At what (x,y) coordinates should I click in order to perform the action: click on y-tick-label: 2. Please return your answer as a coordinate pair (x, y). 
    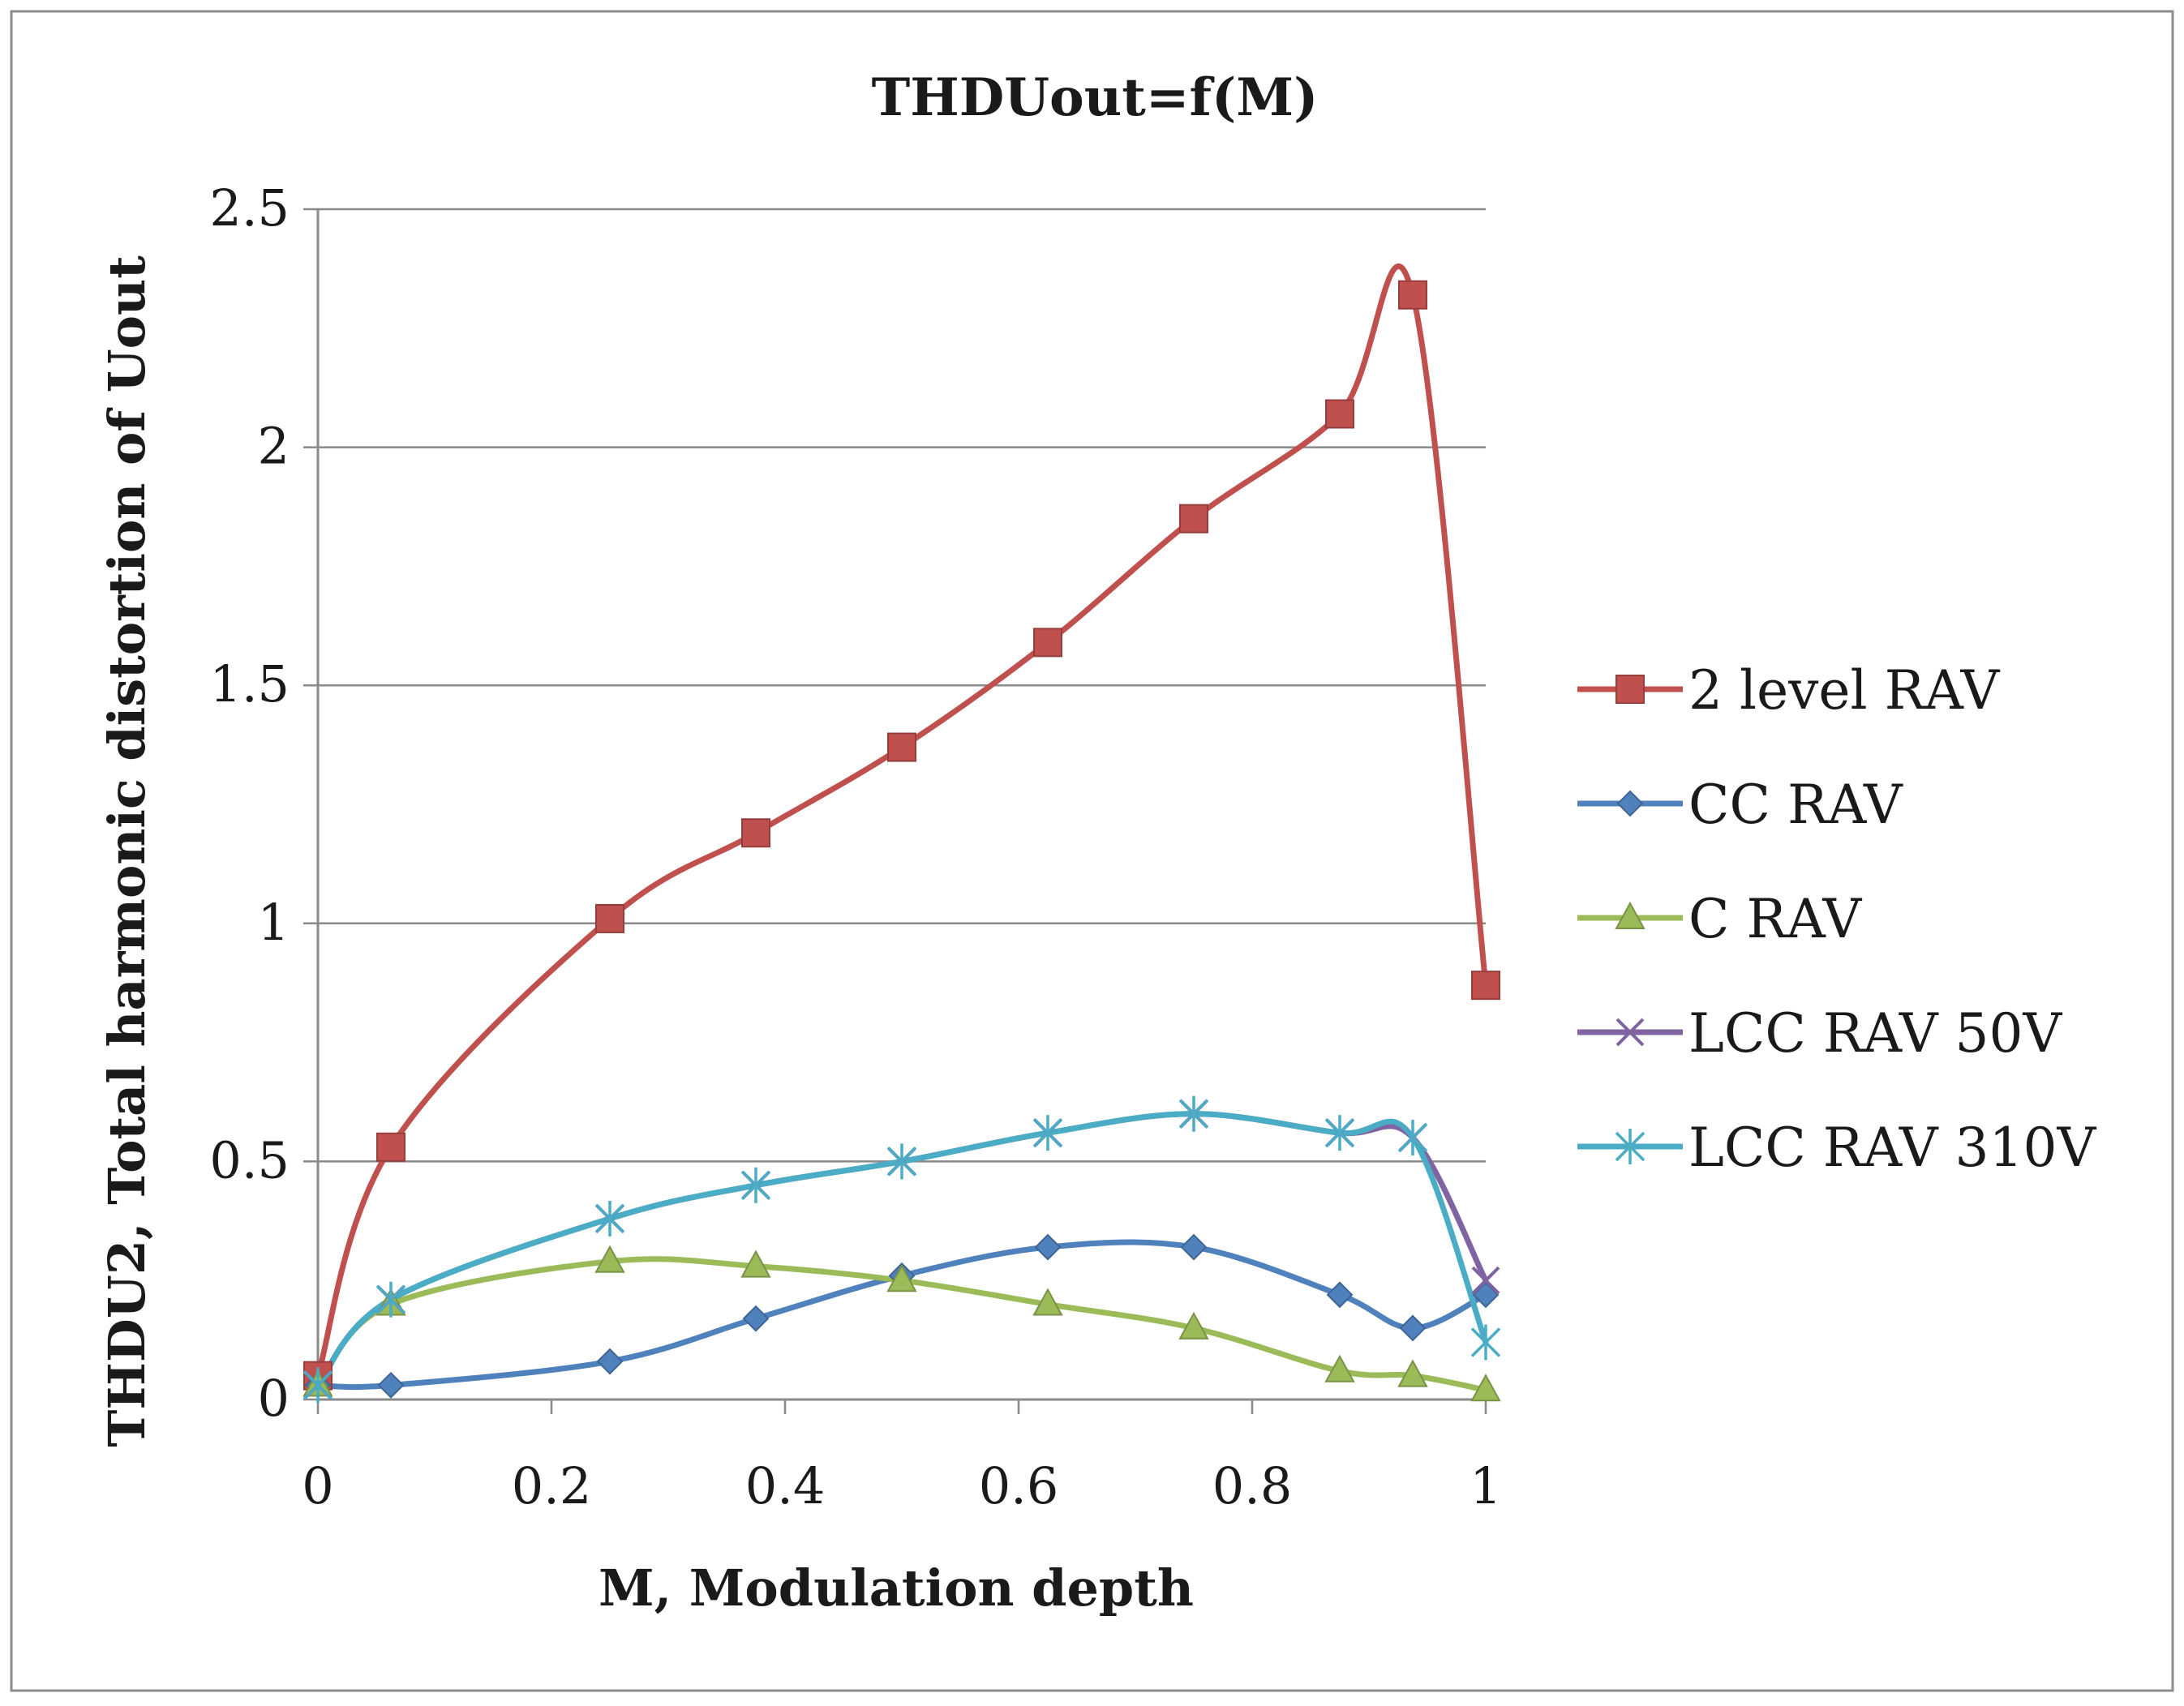
    Looking at the image, I should click on (274, 446).